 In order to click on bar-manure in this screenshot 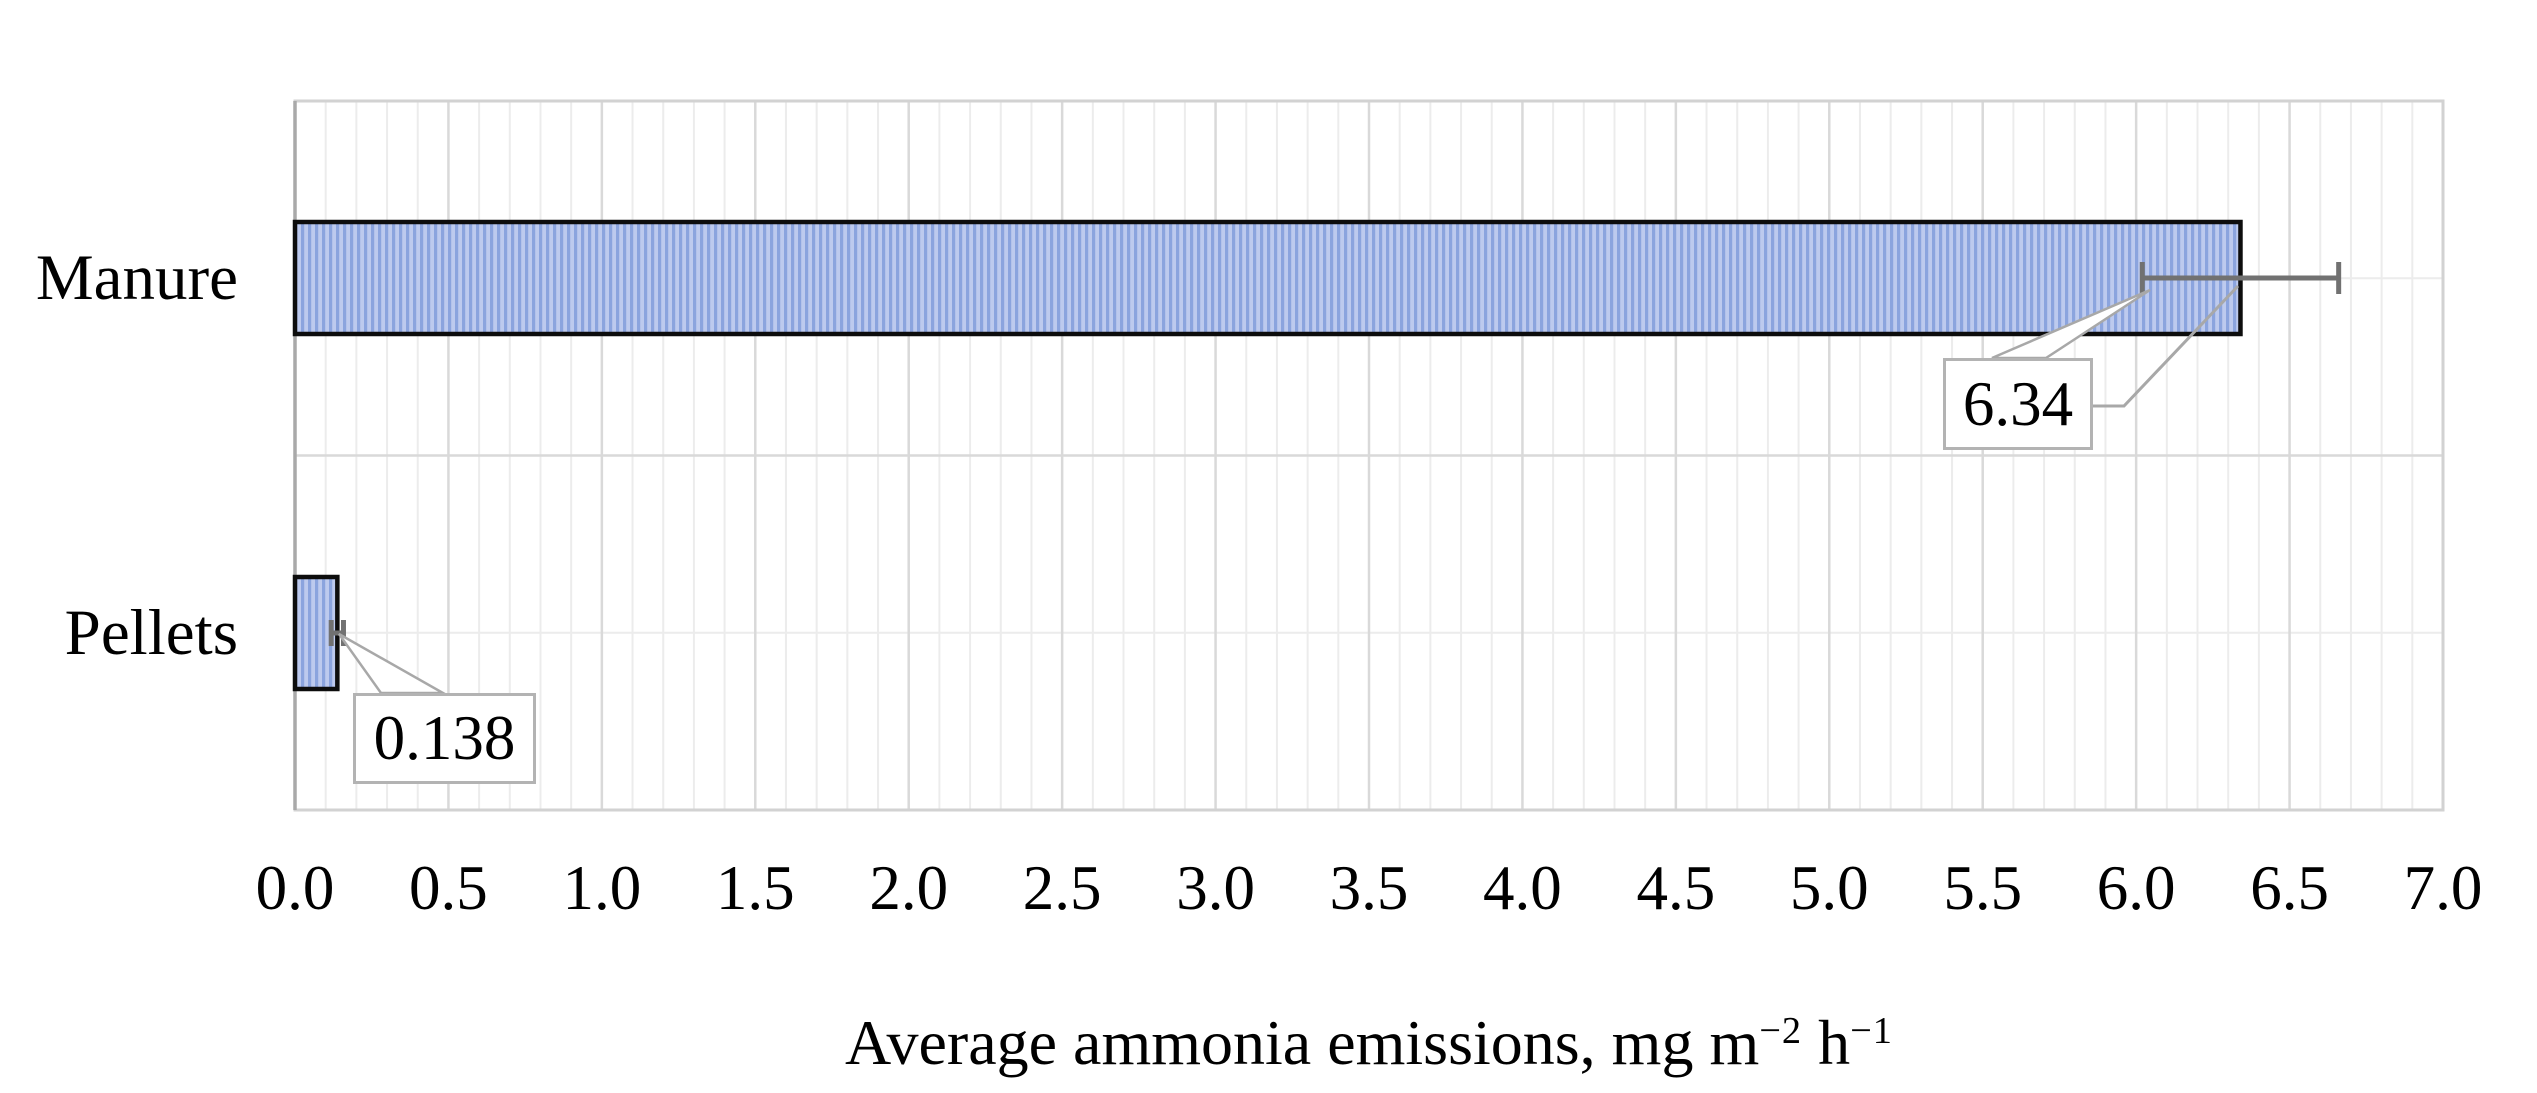, I will do `click(1267, 278)`.